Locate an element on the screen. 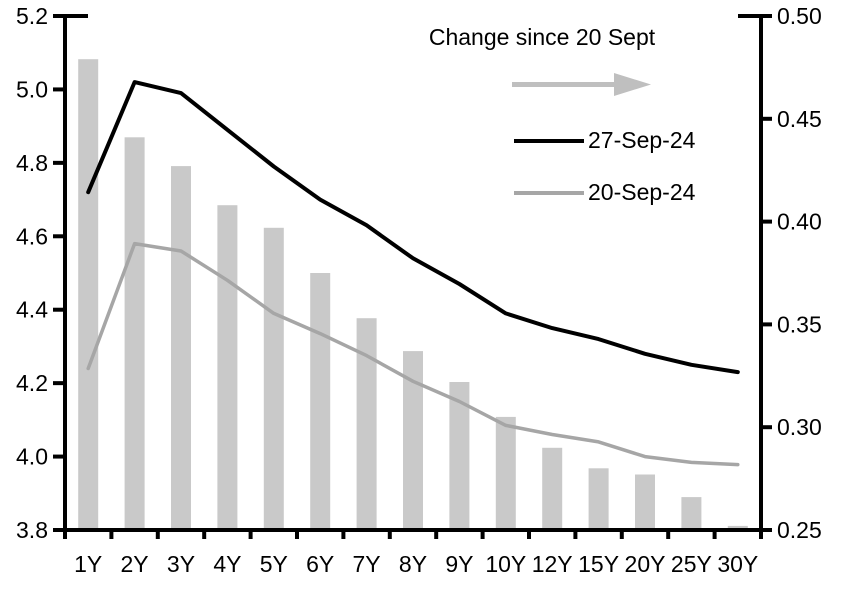 This screenshot has height=589, width=852. x-axis-category-label: 12Y is located at coordinates (552, 564).